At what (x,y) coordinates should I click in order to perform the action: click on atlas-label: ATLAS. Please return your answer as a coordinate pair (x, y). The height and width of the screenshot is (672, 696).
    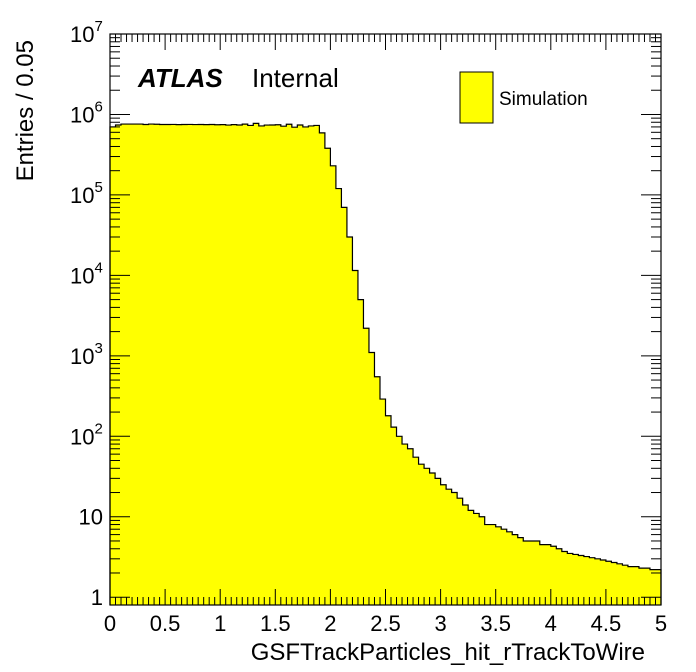
    Looking at the image, I should click on (180, 78).